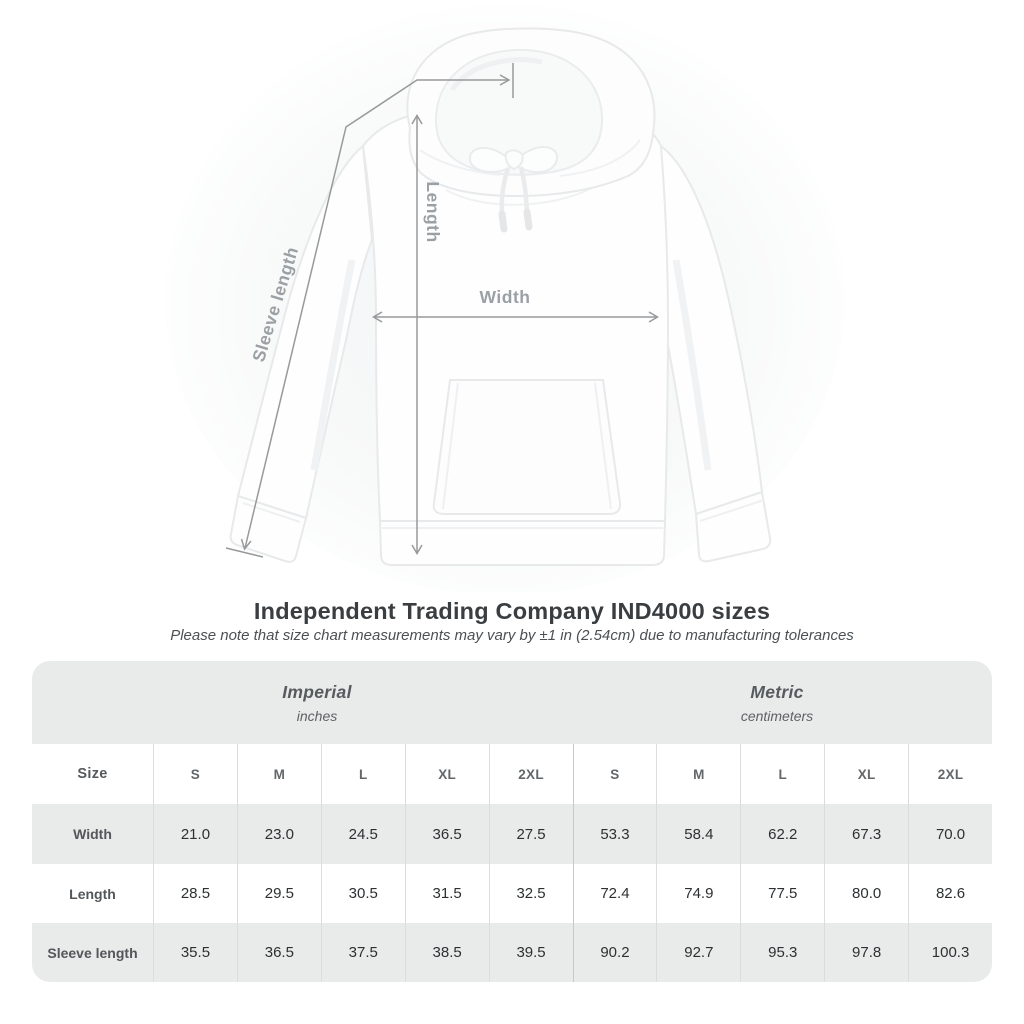  Describe the element at coordinates (317, 715) in the screenshot. I see `imperial-group-unit: inches` at that location.